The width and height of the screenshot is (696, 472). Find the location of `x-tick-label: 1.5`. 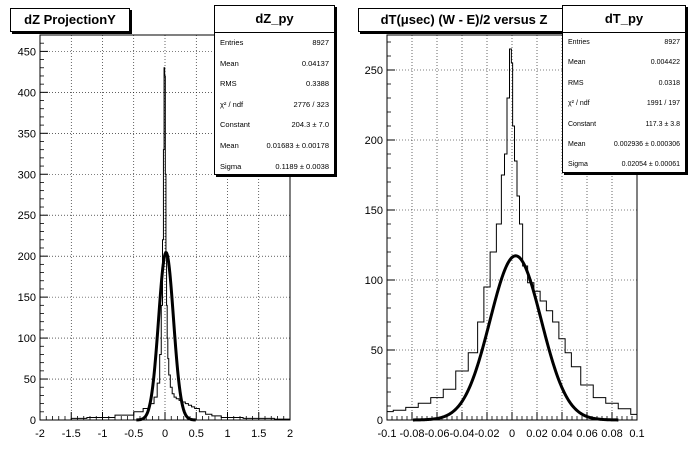

x-tick-label: 1.5 is located at coordinates (258, 434).